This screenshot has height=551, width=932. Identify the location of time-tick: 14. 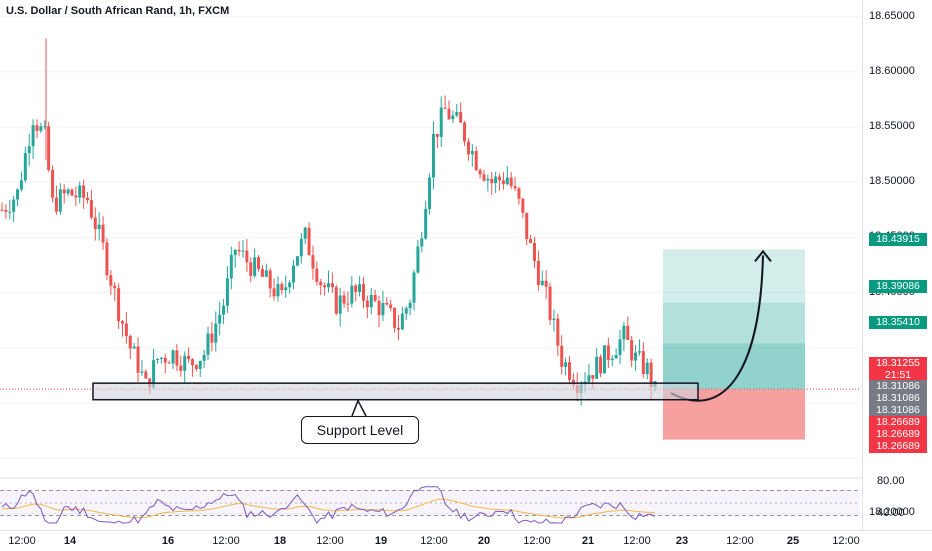
(70, 541).